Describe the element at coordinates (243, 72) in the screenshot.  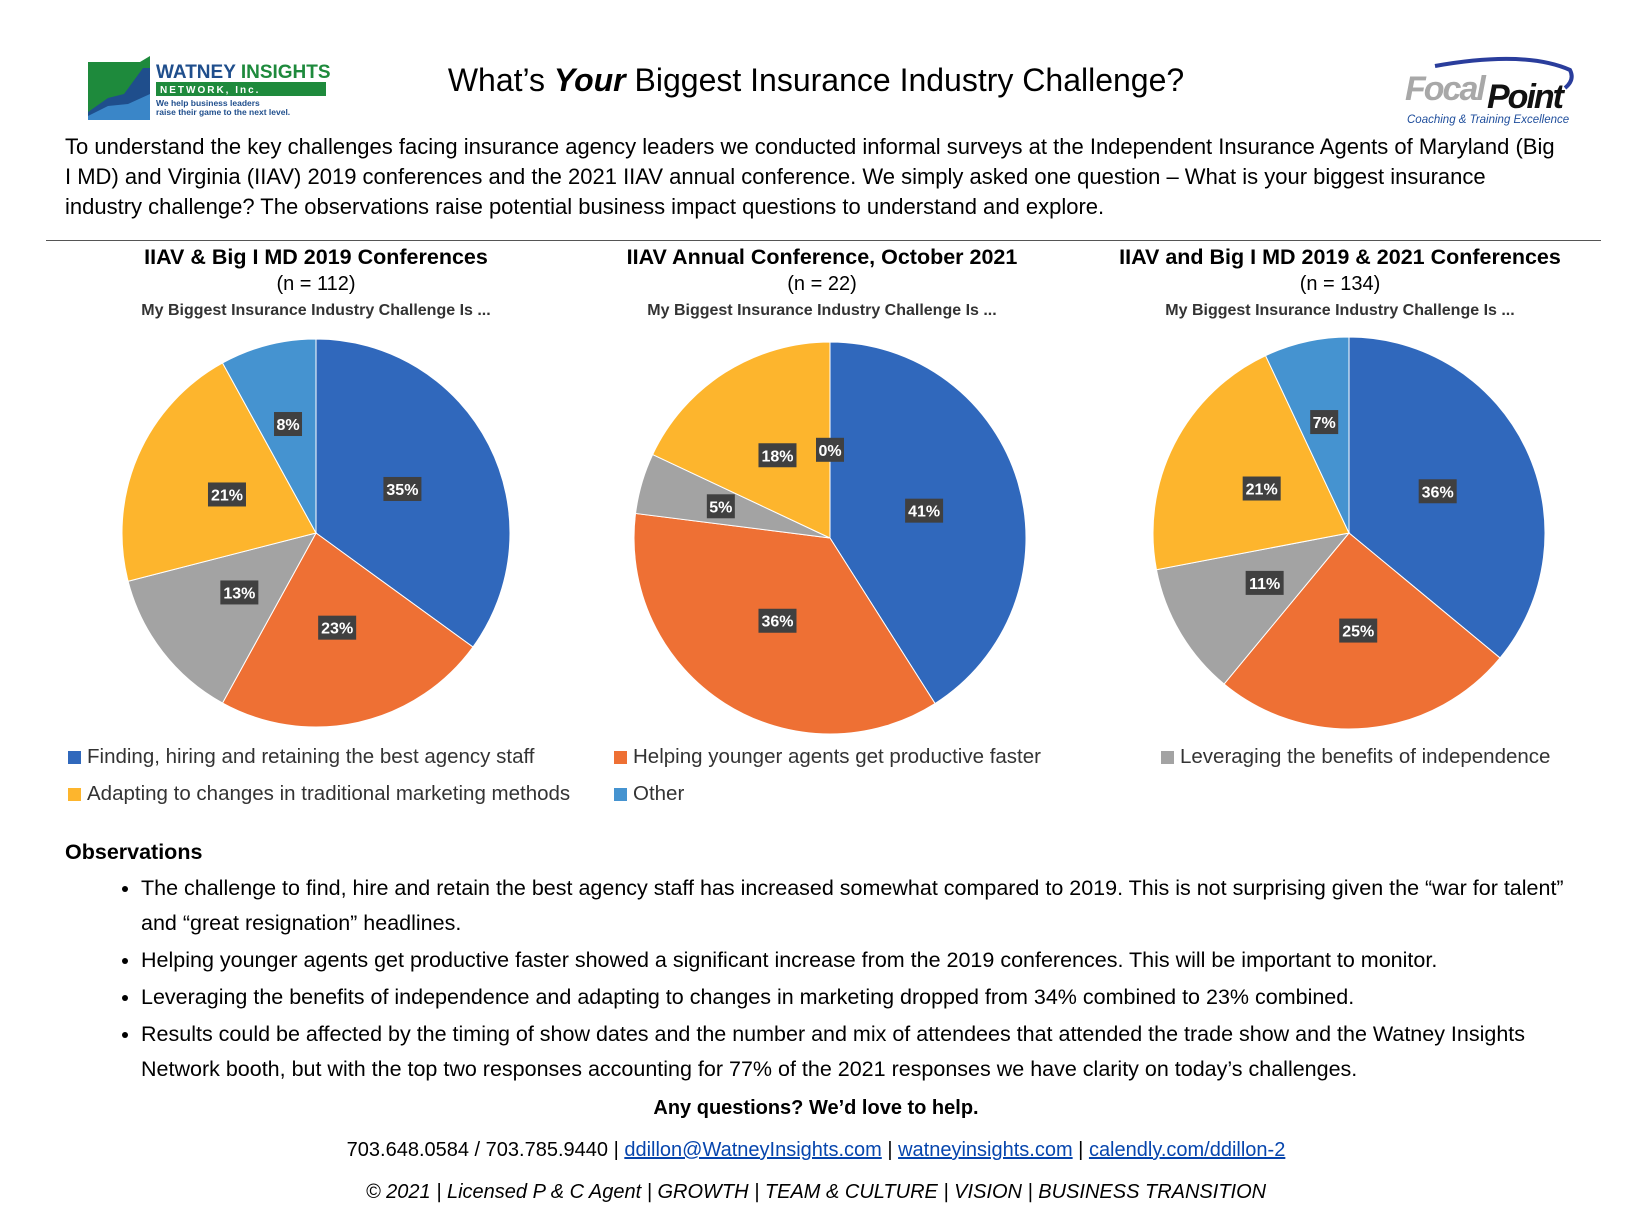
I see `svg-text: WATNEY INSIGHTS` at that location.